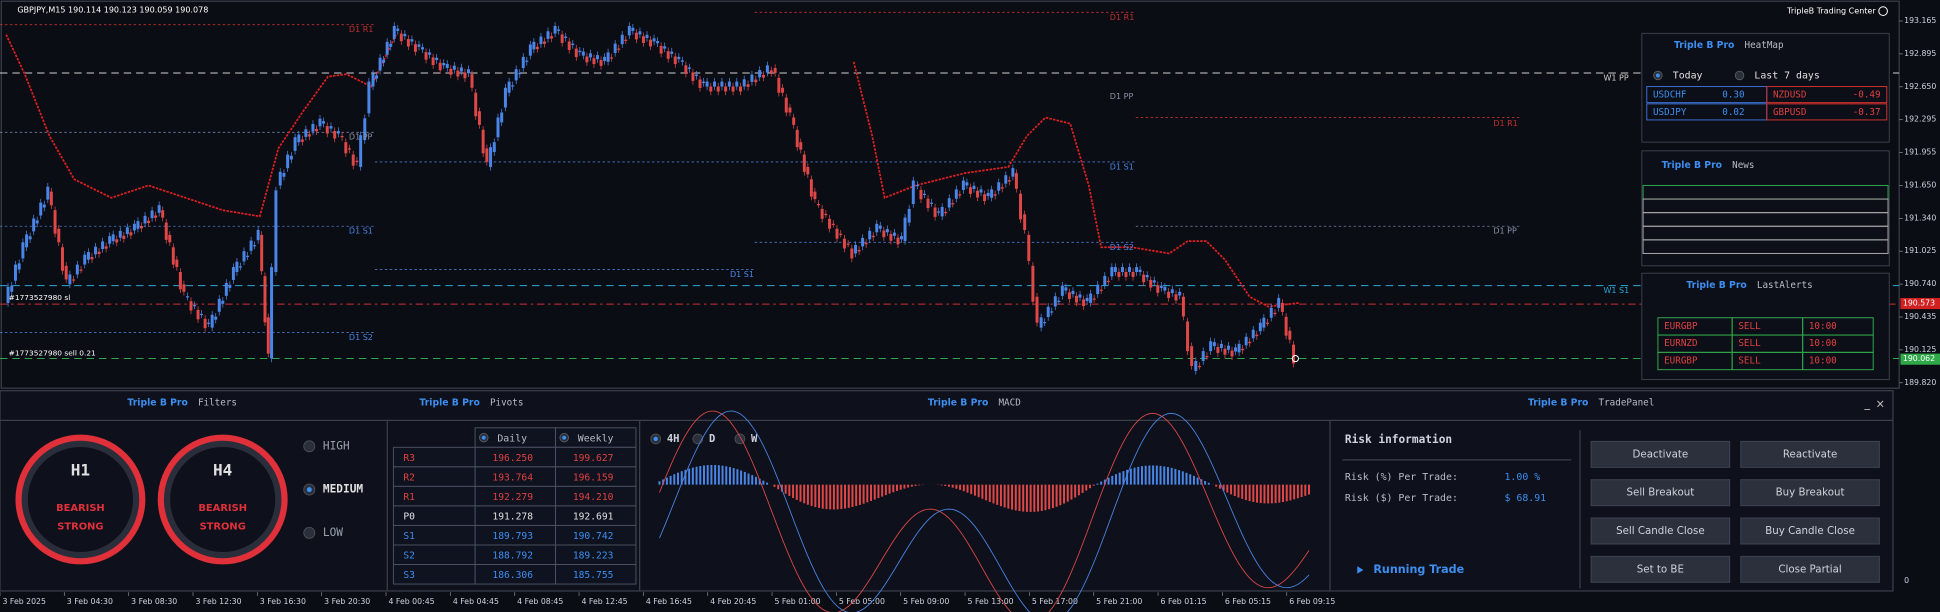 The width and height of the screenshot is (1940, 612). I want to click on button-label: Sell Candle Close, so click(1660, 531).